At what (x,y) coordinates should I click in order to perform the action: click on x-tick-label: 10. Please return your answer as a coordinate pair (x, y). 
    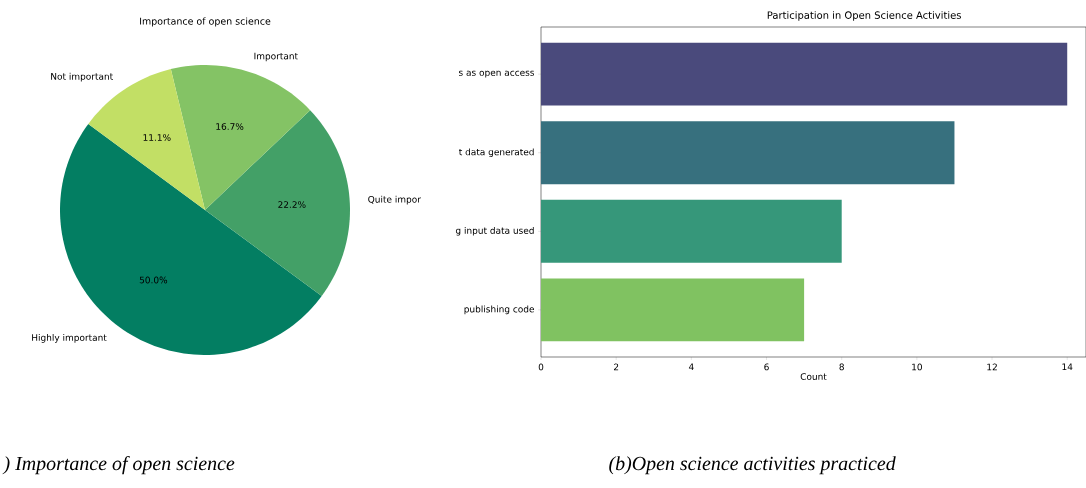
    Looking at the image, I should click on (917, 367).